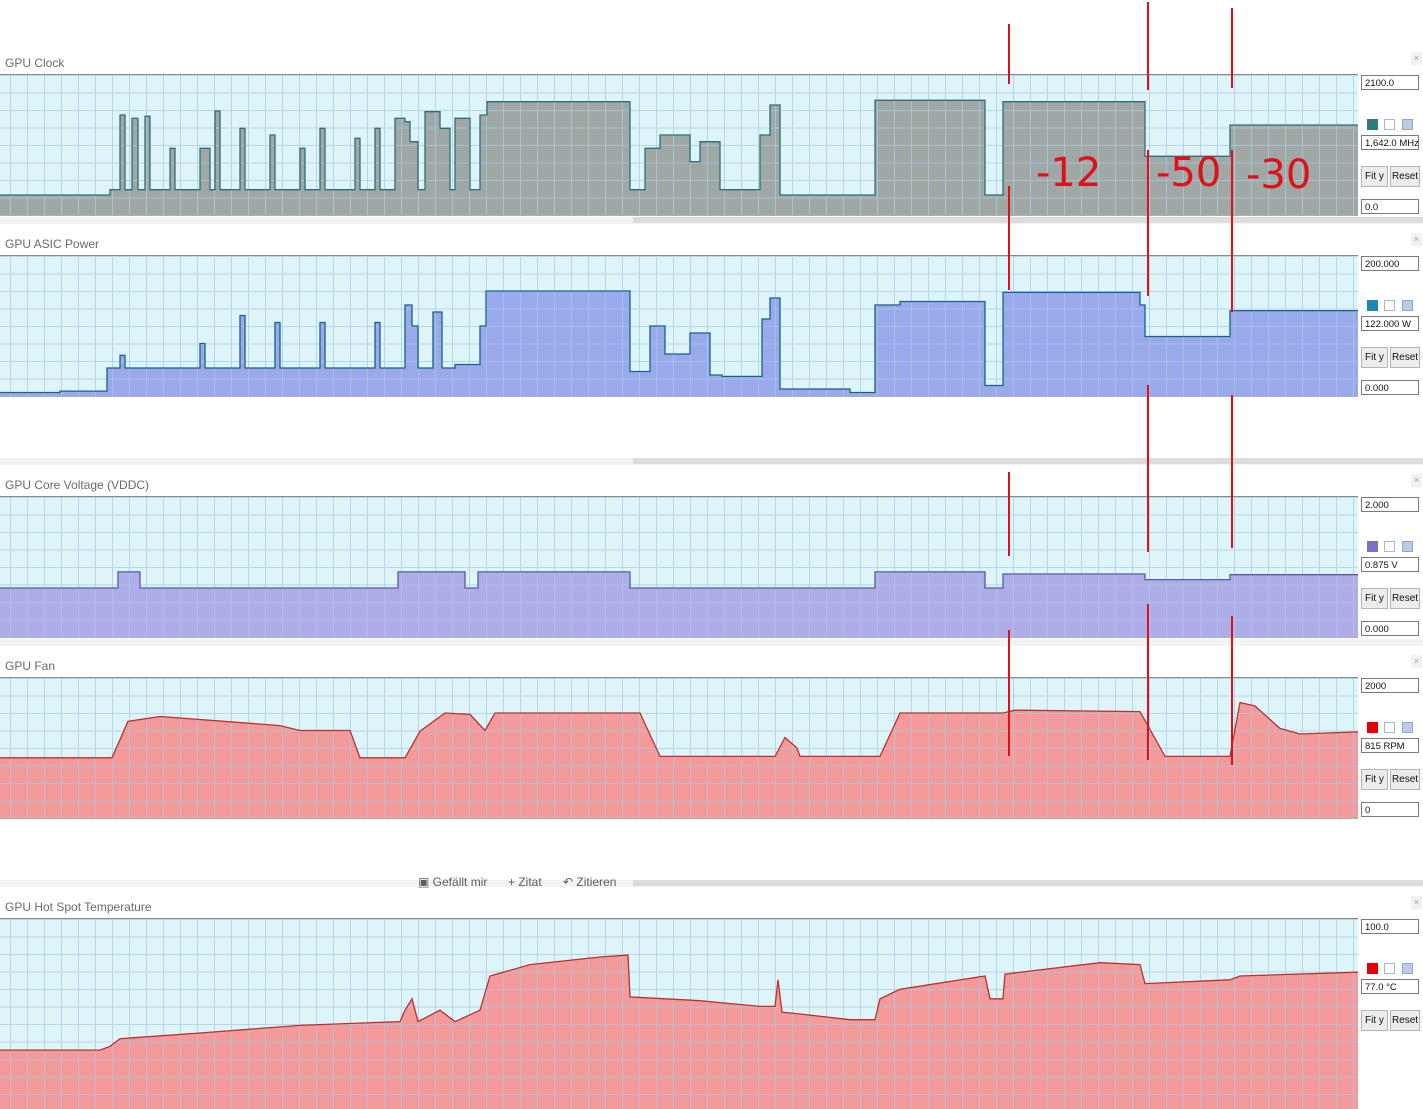 Image resolution: width=1423 pixels, height=1109 pixels. What do you see at coordinates (35, 63) in the screenshot?
I see `panel-title: GPU Clock` at bounding box center [35, 63].